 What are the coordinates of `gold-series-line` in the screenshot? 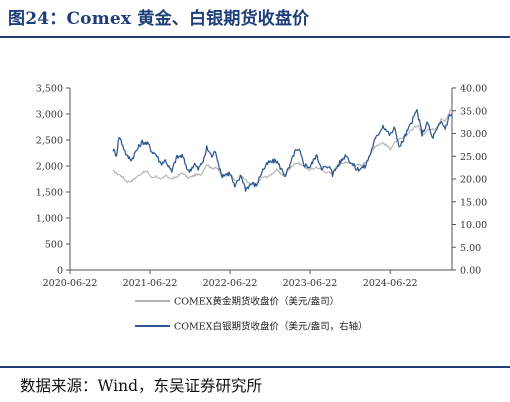 It's located at (282, 147).